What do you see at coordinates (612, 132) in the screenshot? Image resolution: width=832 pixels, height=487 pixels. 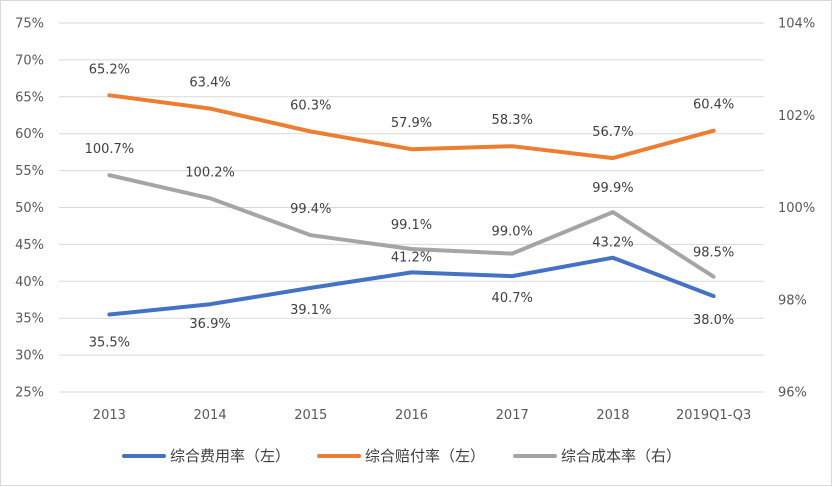 I see `data-label: 56.7%` at bounding box center [612, 132].